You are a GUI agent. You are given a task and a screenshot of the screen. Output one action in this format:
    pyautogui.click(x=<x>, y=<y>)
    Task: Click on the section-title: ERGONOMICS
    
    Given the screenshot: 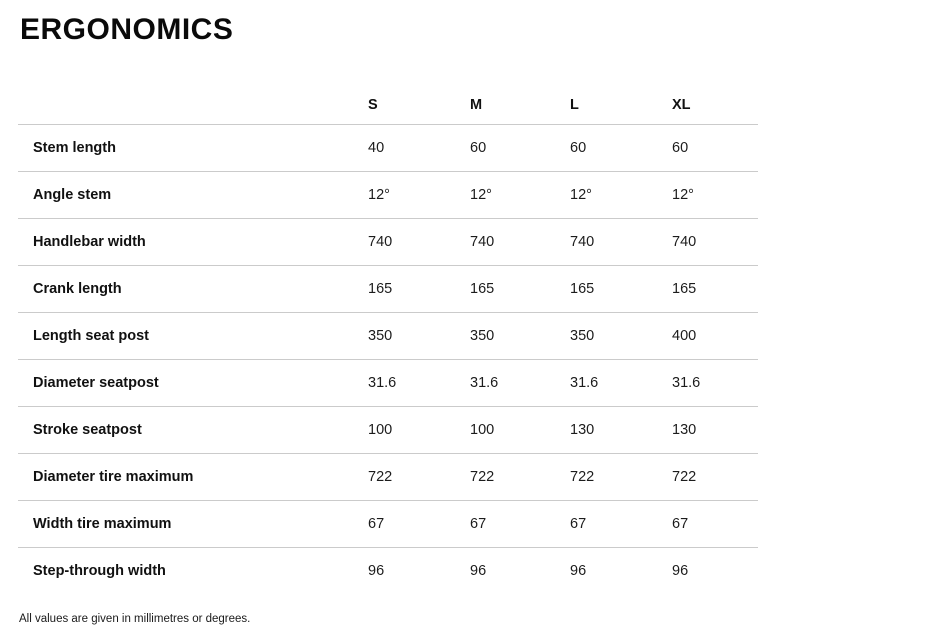 What is the action you would take?
    pyautogui.click(x=127, y=29)
    